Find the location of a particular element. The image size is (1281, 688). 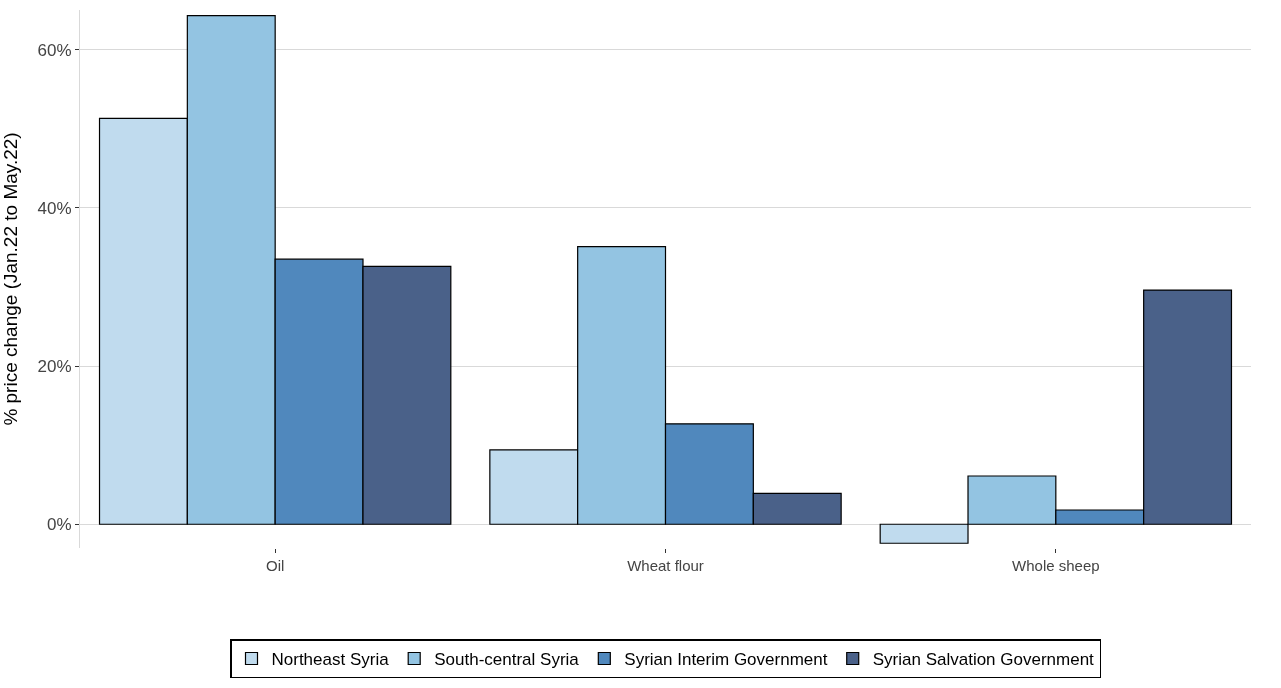

y-axis-title: % price change (Jan.22 to May.22) is located at coordinates (10, 279).